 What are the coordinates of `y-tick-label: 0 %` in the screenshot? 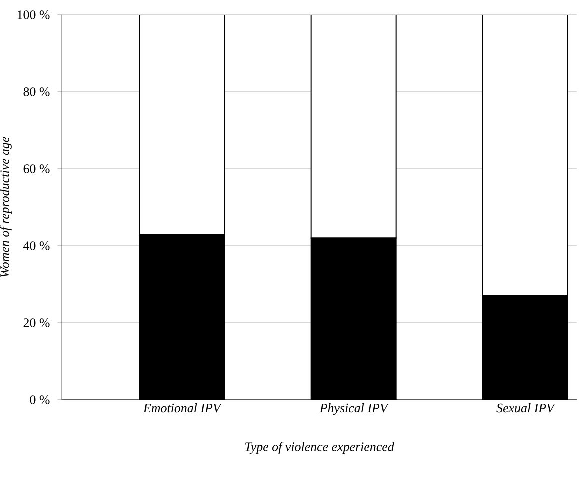 It's located at (40, 400).